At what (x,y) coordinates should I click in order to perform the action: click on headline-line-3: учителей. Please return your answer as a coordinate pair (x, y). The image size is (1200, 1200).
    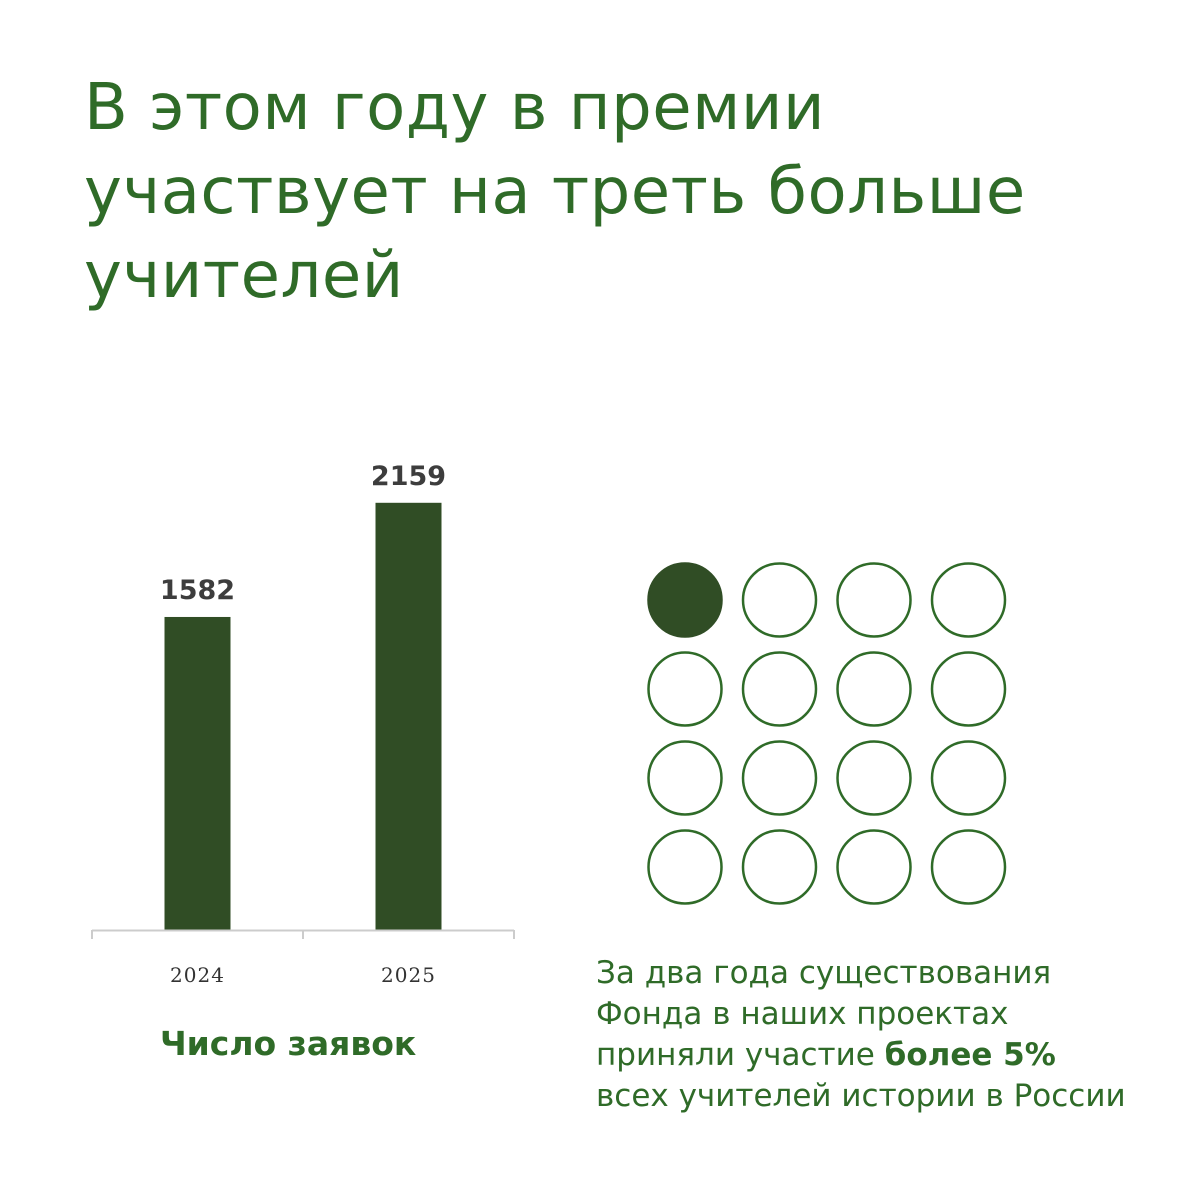
    Looking at the image, I should click on (244, 276).